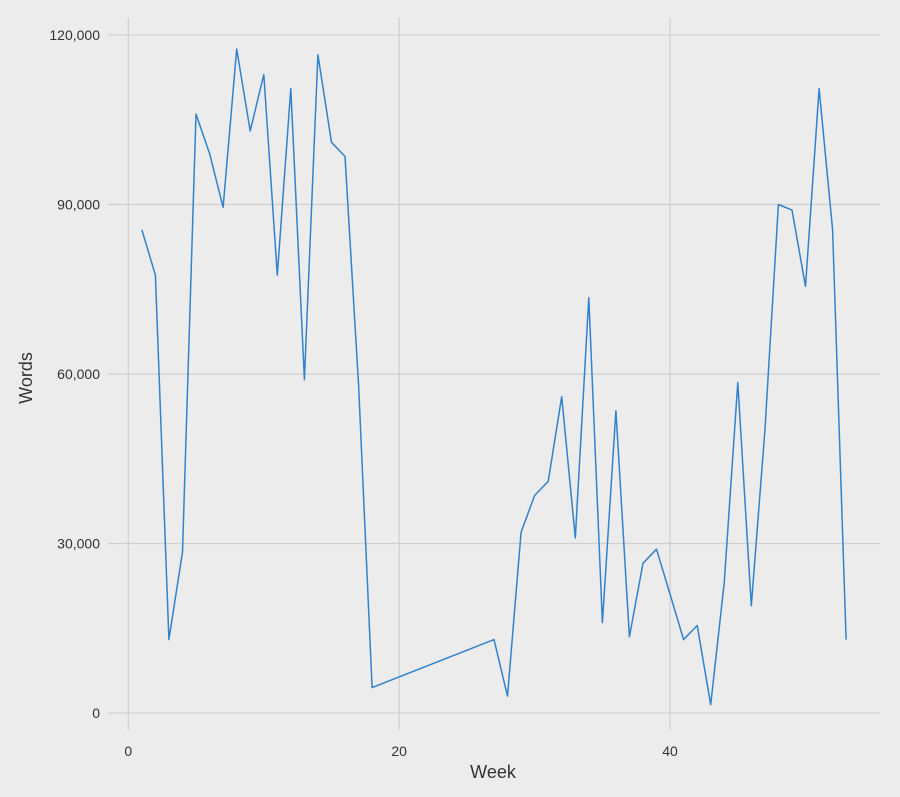  What do you see at coordinates (493, 772) in the screenshot?
I see `x-axis-title: Week` at bounding box center [493, 772].